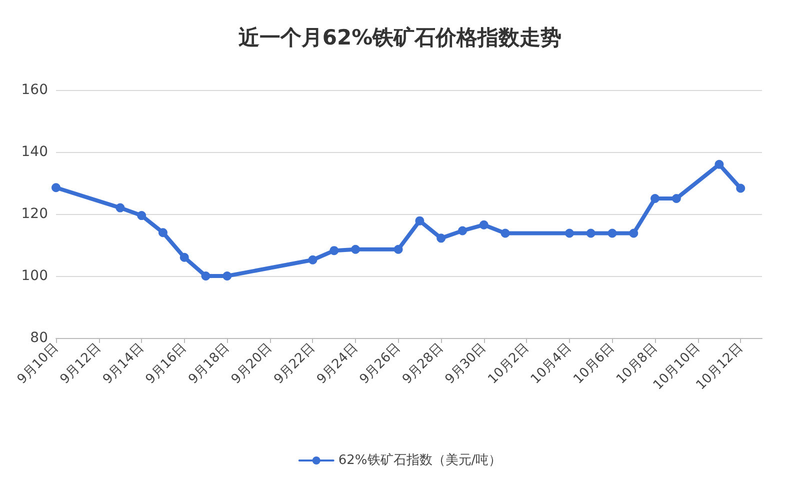  I want to click on y-tick-label: 80, so click(39, 338).